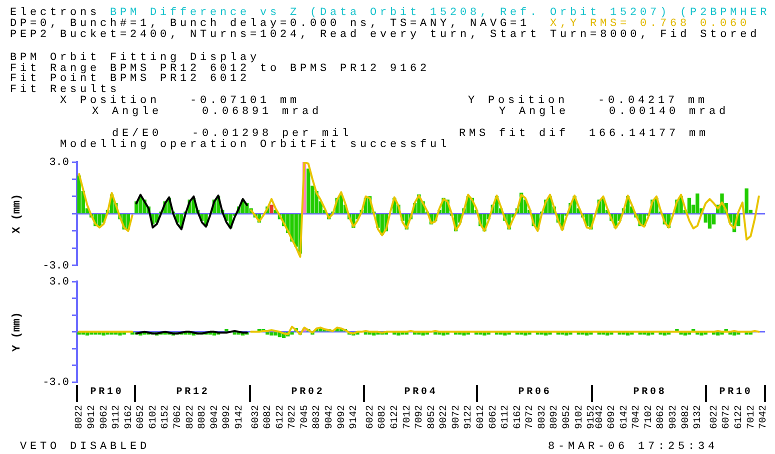 The height and width of the screenshot is (454, 775). I want to click on text: Y Position -0.04217 mm, so click(588, 101).